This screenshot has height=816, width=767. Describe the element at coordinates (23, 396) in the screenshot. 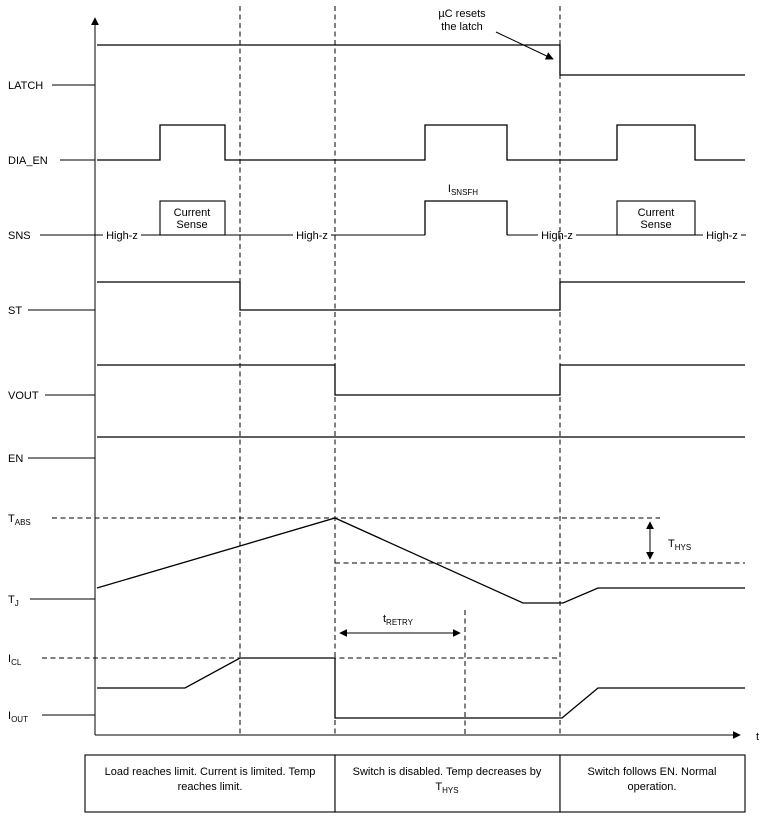

I see `signal-label-vout: VOUT` at that location.